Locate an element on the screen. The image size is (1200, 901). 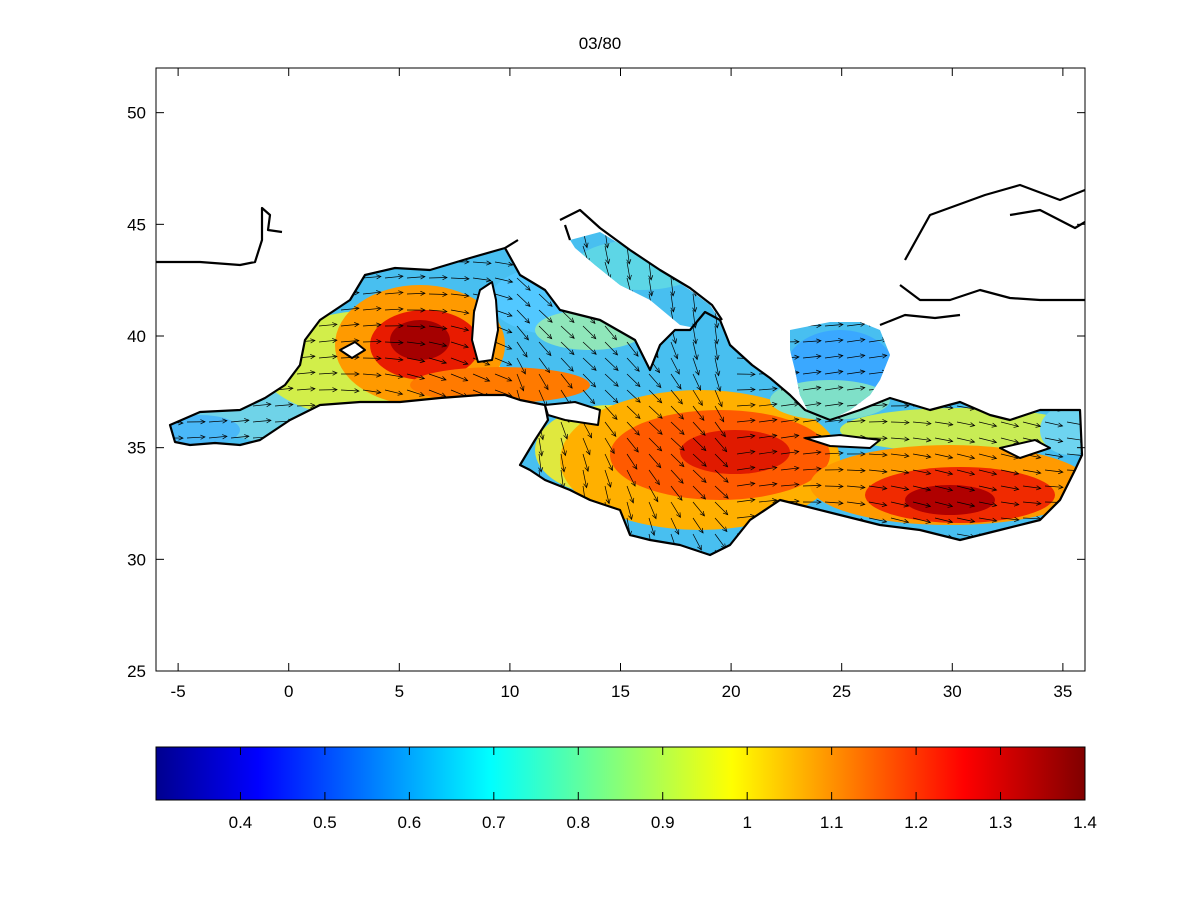
colorbar-tick-label: 1.2 is located at coordinates (916, 822).